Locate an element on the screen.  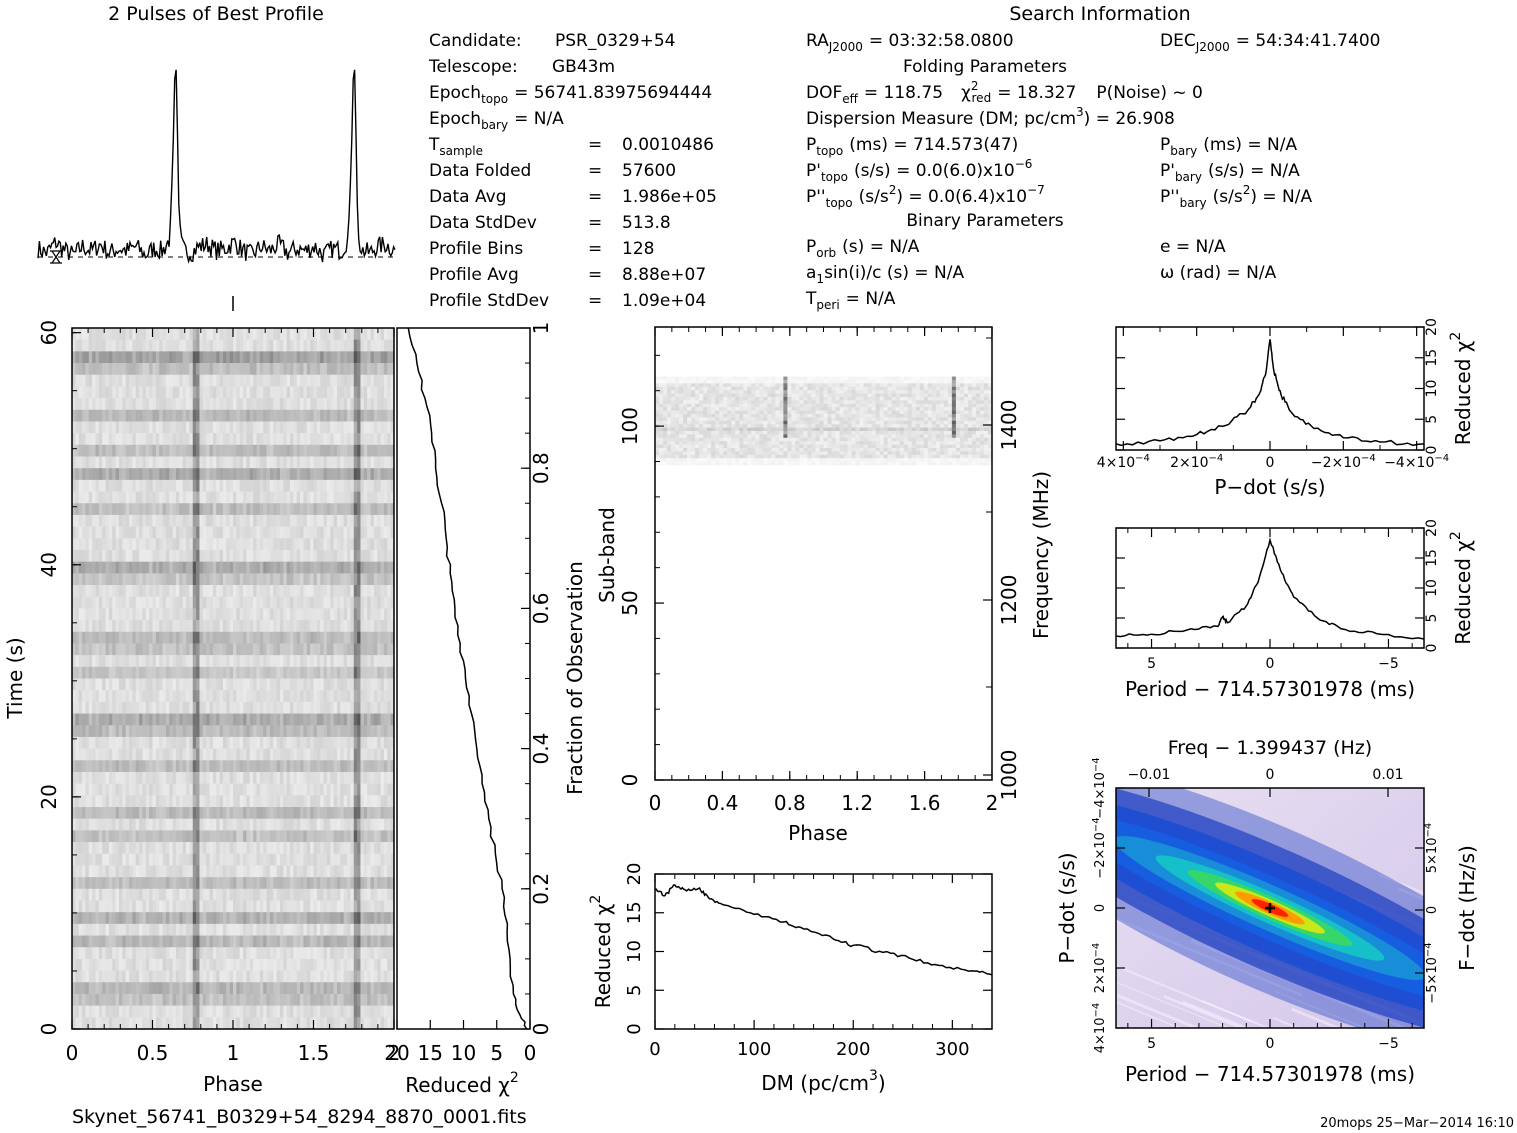
pbary-field: Pbary (ms) = N/A is located at coordinates (1228, 146).